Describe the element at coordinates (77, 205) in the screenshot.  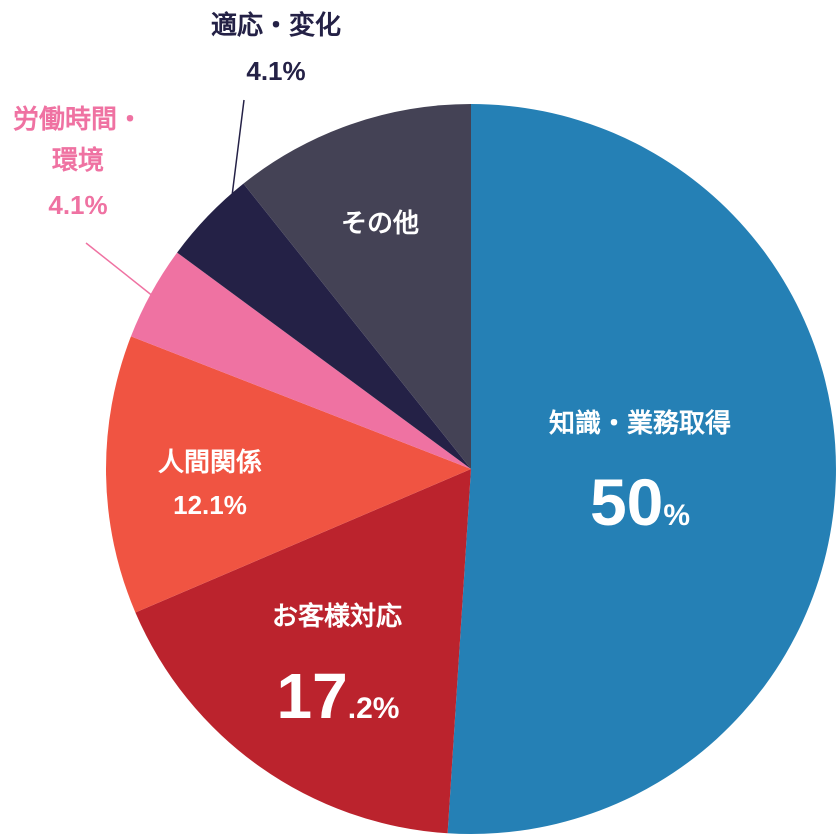
I see `label-hataraku-value: 4.1%` at that location.